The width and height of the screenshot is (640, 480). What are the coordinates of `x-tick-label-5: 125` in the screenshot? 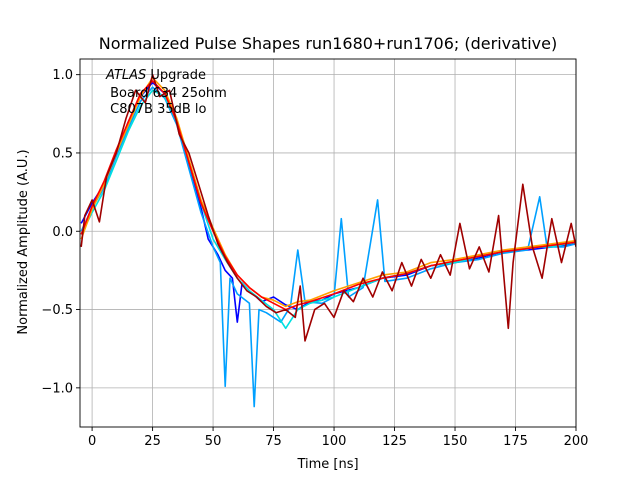 It's located at (394, 441).